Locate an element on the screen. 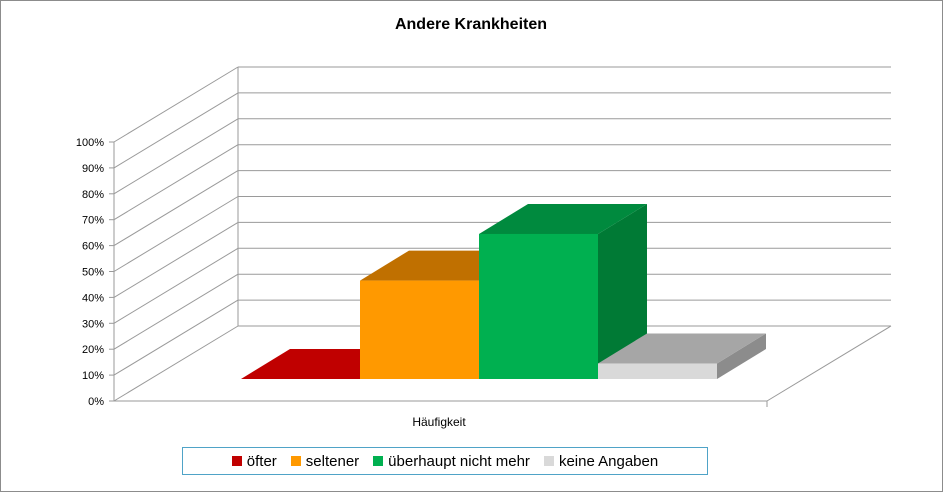  y-tick-labels: 0% 10% 20% 30% 40% 50% 60% 70% 80% 90% 100% is located at coordinates (90, 272).